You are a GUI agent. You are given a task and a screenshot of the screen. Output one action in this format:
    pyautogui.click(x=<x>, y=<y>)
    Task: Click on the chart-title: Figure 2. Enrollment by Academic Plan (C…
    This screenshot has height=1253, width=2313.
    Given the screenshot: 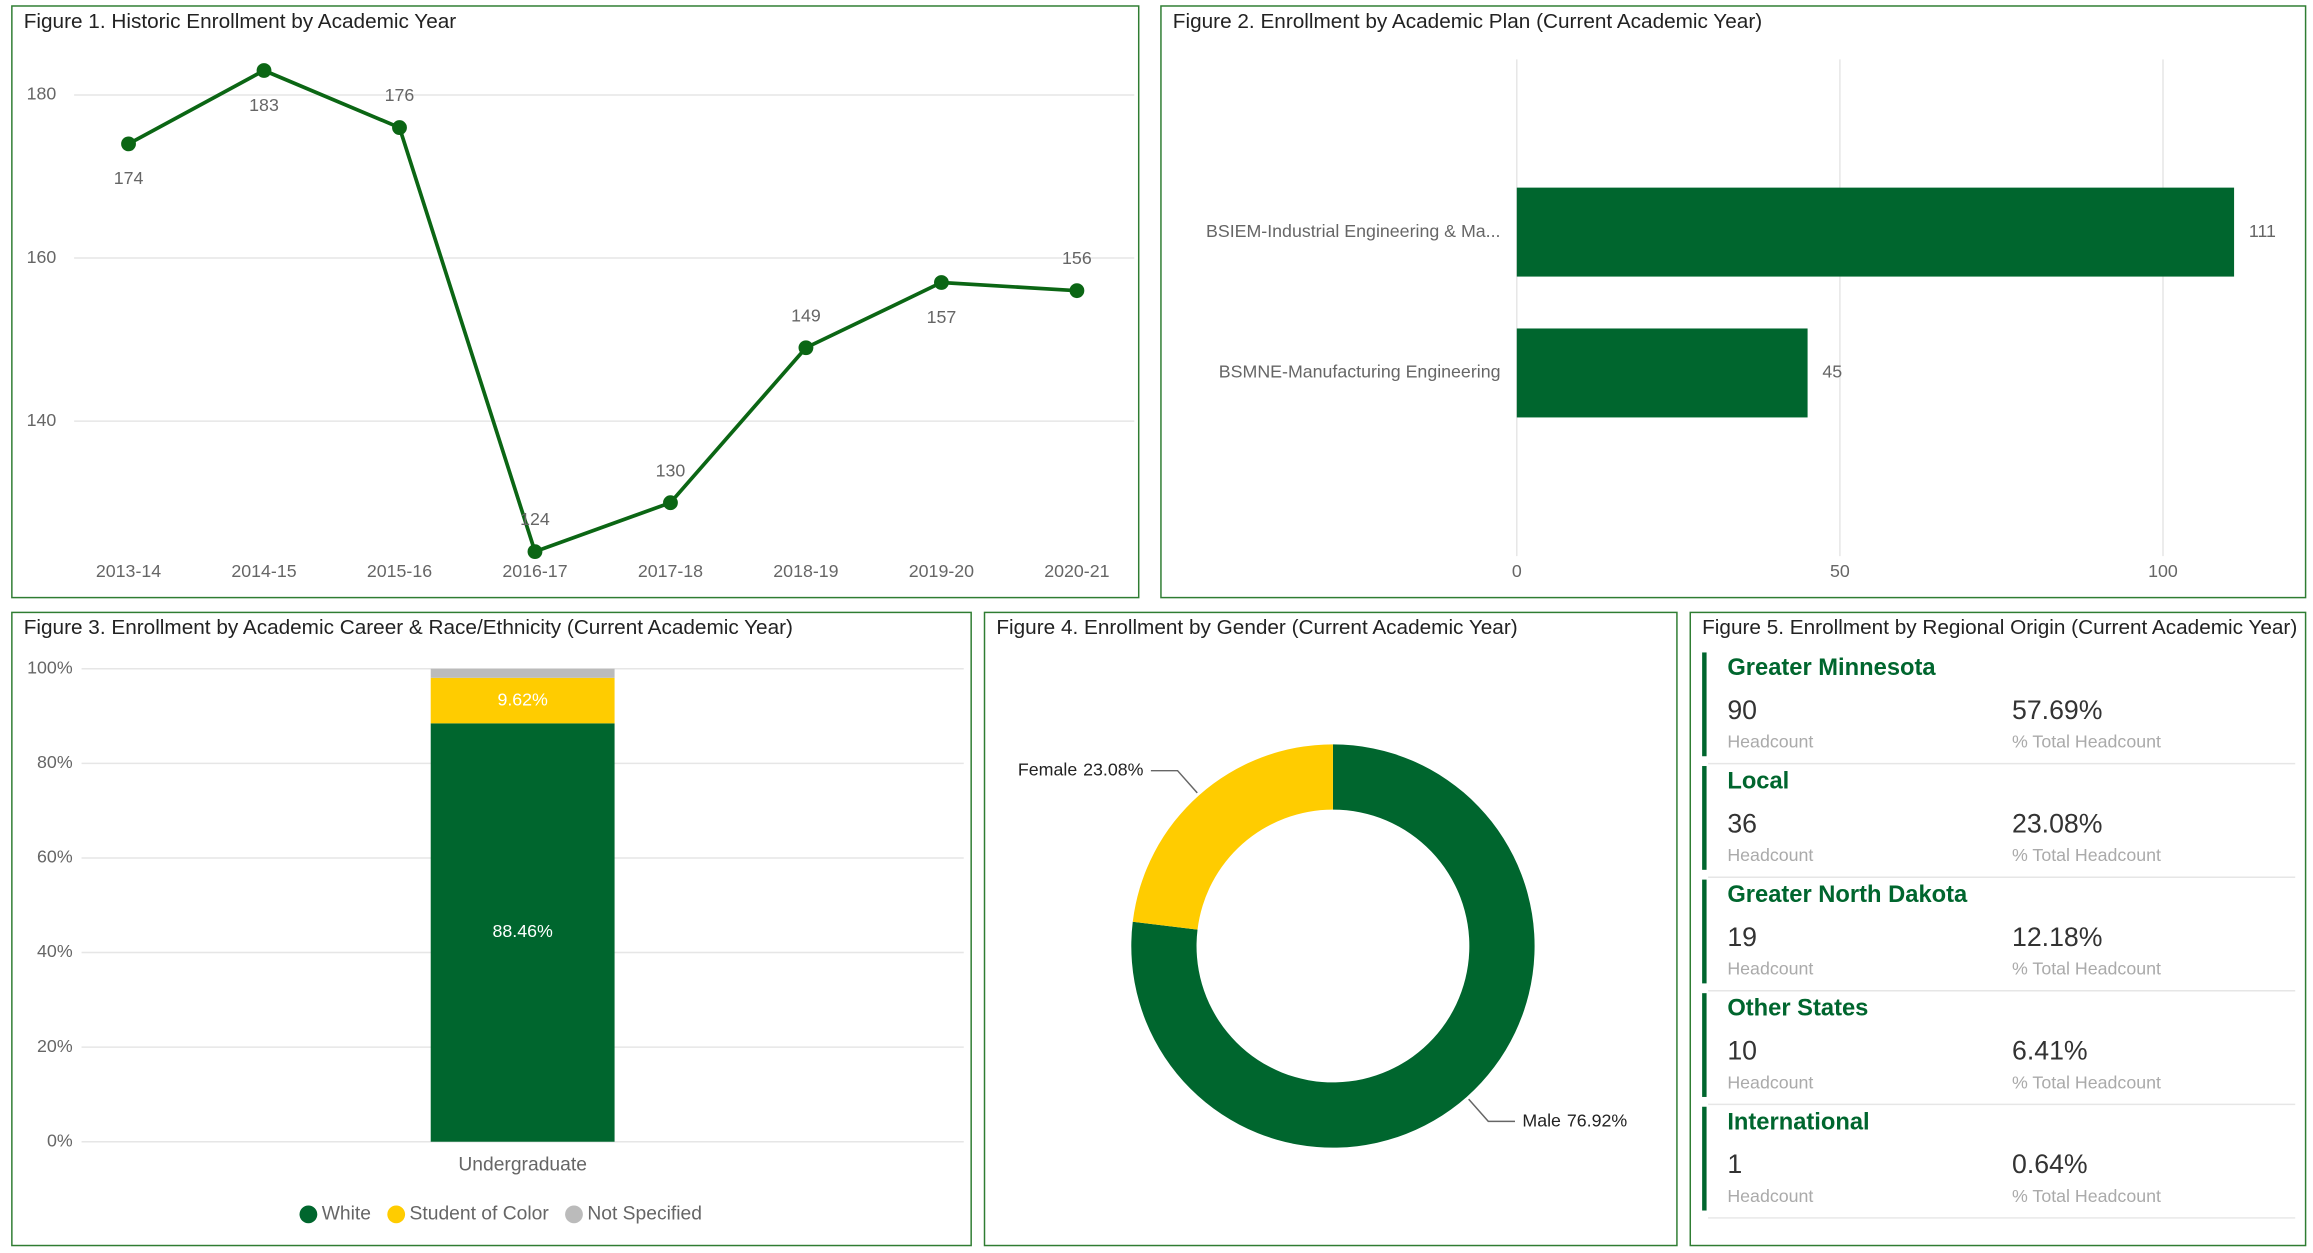 What is the action you would take?
    pyautogui.click(x=1467, y=21)
    